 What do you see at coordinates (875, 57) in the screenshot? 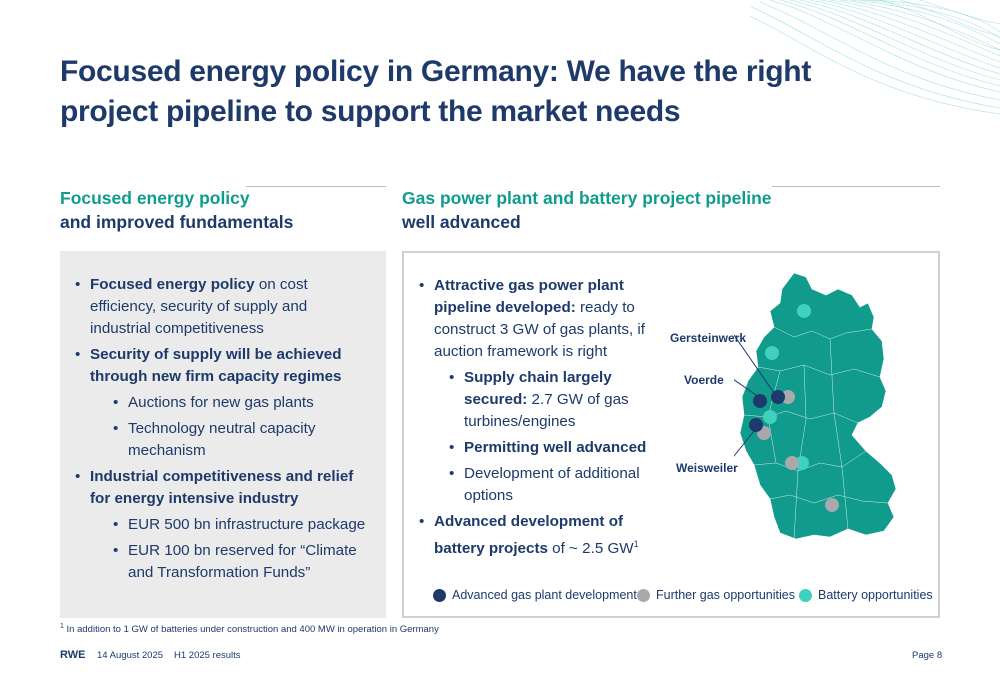
I see `decorative-line-pattern` at bounding box center [875, 57].